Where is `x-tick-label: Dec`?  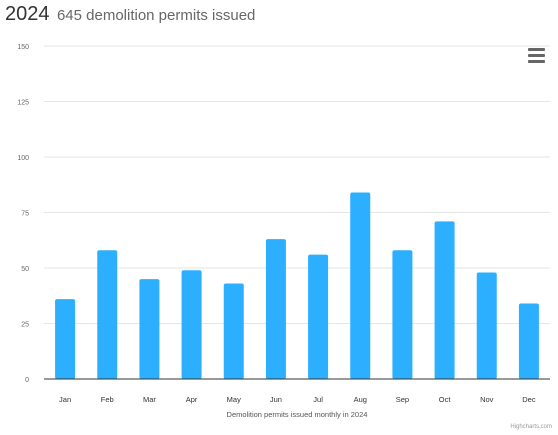
x-tick-label: Dec is located at coordinates (529, 399).